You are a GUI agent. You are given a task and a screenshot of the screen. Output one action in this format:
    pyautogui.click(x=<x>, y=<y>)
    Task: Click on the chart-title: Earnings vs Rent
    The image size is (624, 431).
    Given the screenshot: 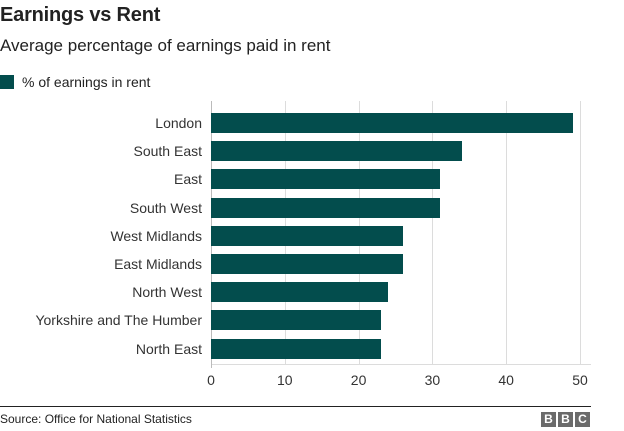 What is the action you would take?
    pyautogui.click(x=80, y=15)
    